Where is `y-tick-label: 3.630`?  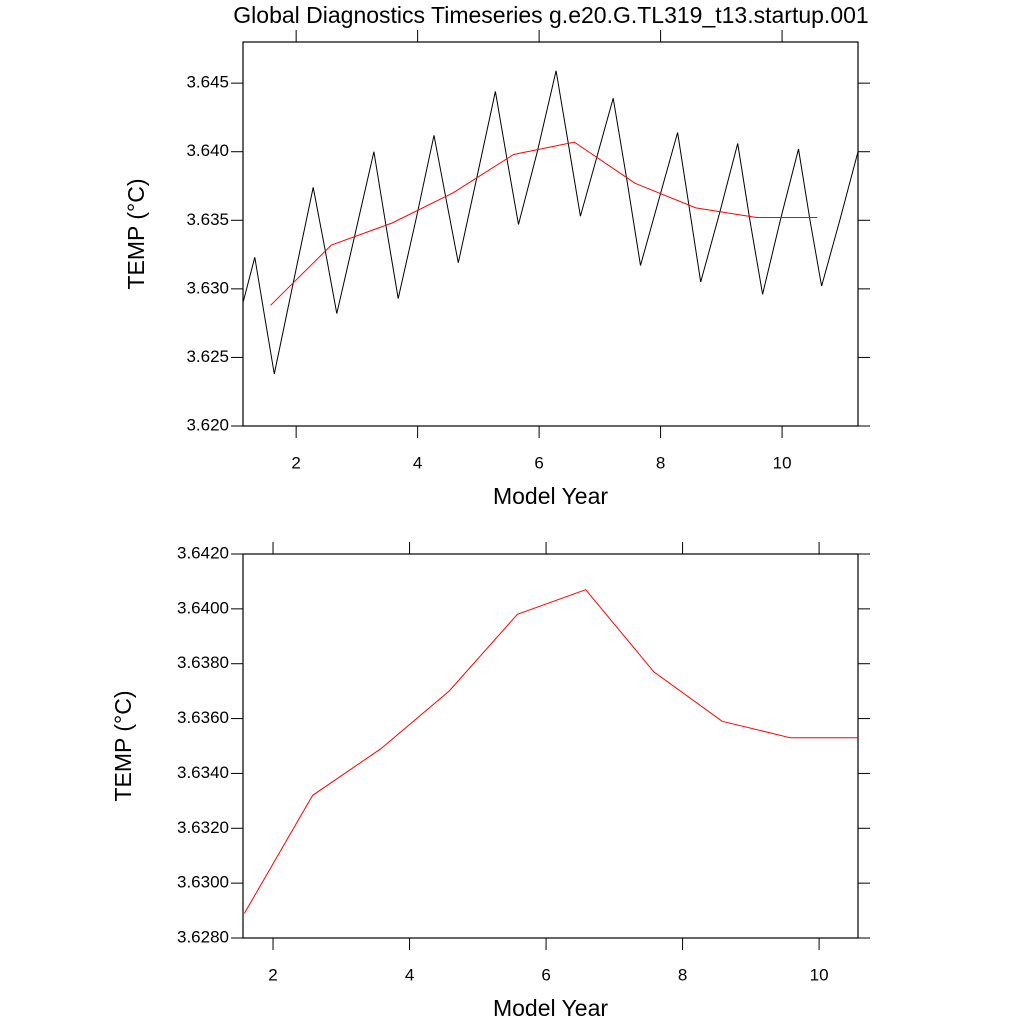 y-tick-label: 3.630 is located at coordinates (207, 287).